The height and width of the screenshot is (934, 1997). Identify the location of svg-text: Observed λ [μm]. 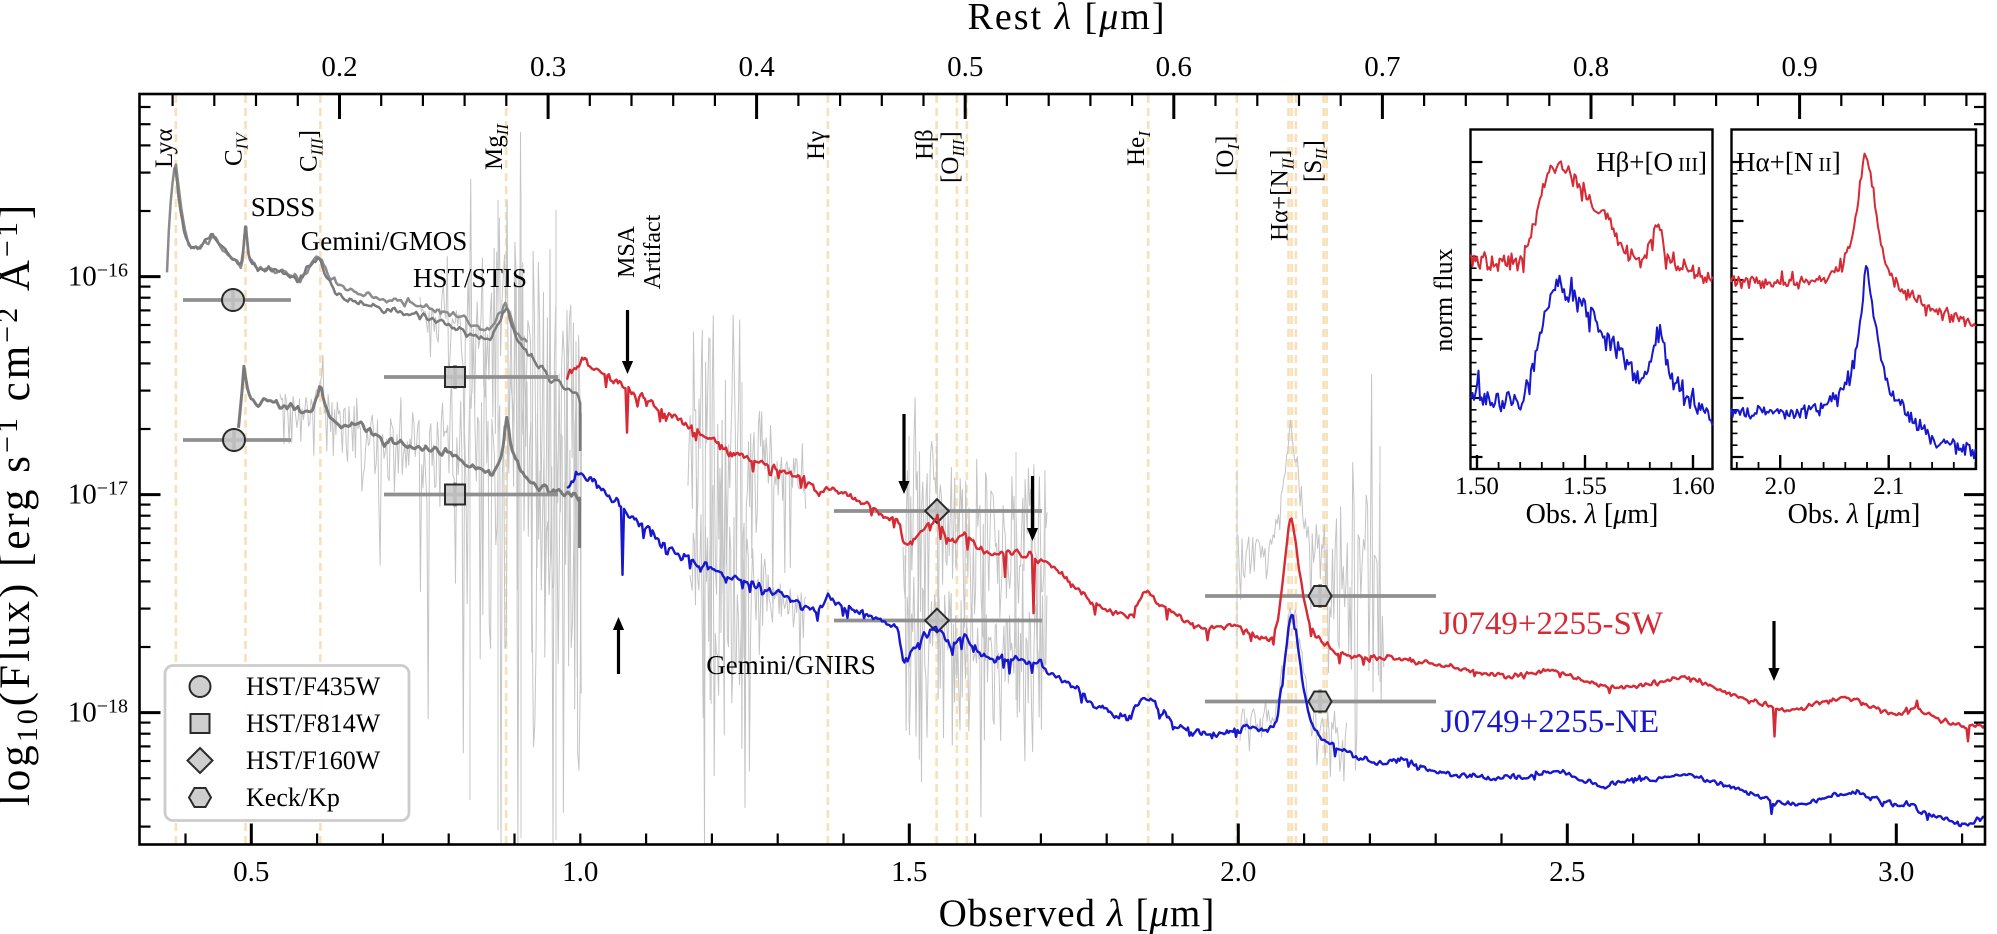
(1077, 913).